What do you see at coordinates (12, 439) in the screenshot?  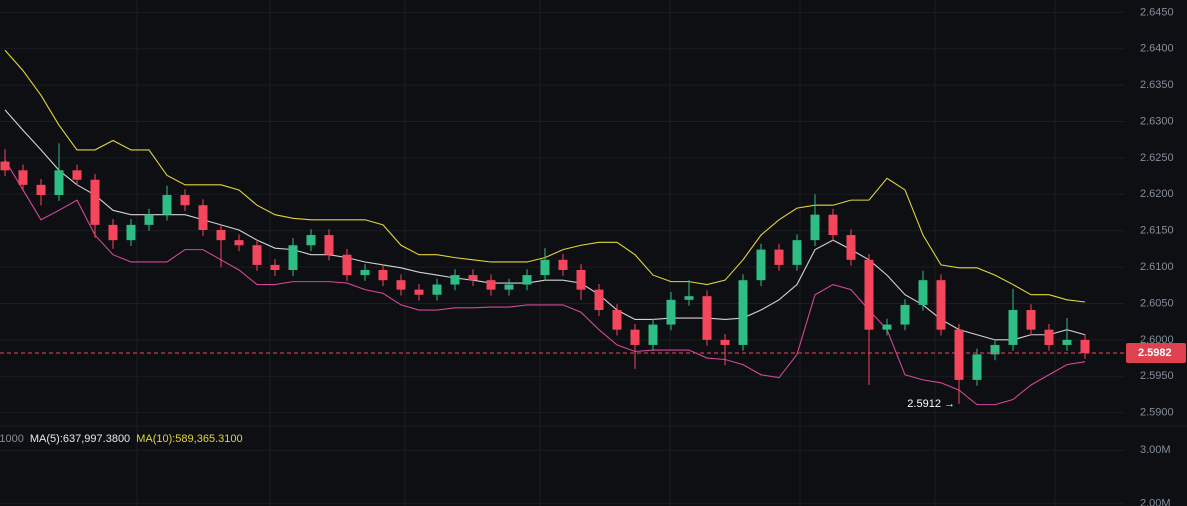 I see `volume-legend: 354.1000` at bounding box center [12, 439].